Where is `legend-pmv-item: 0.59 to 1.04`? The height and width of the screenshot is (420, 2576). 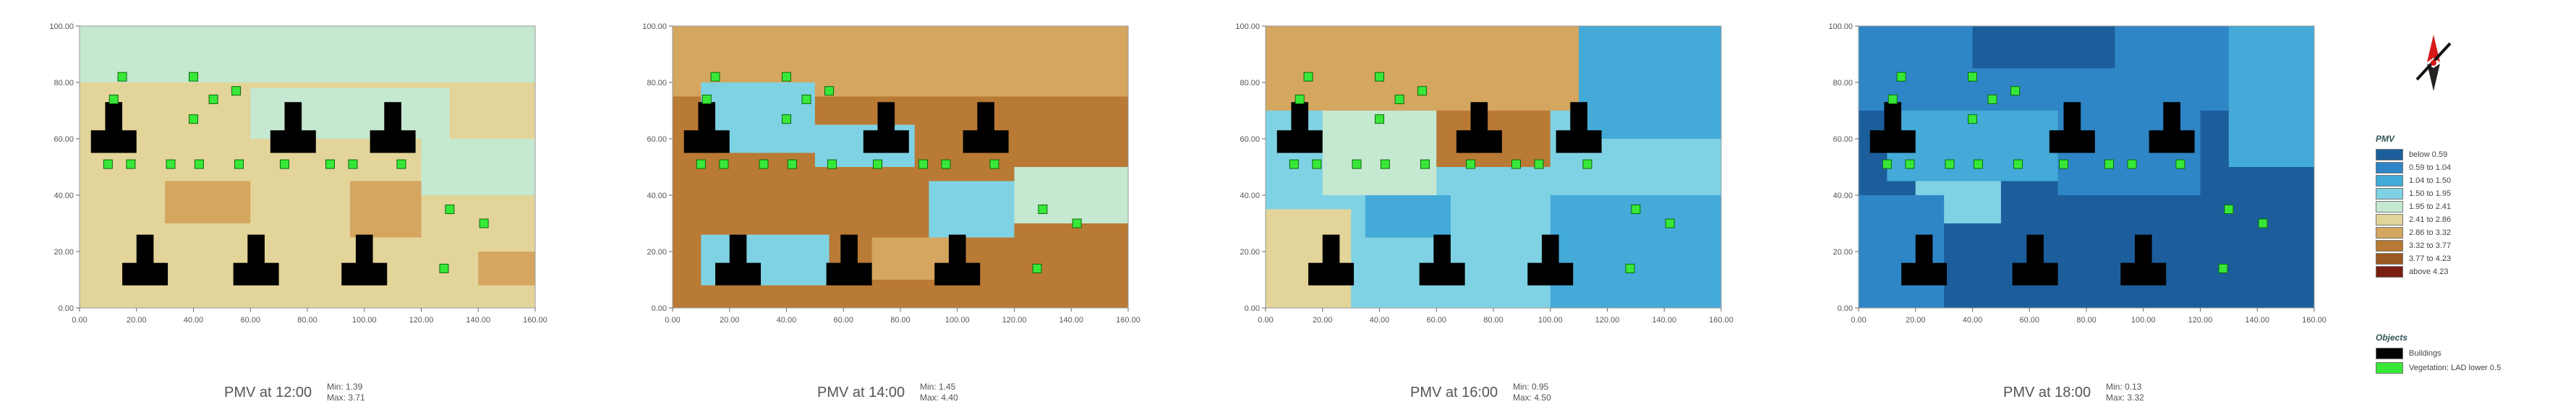 legend-pmv-item: 0.59 to 1.04 is located at coordinates (2414, 167).